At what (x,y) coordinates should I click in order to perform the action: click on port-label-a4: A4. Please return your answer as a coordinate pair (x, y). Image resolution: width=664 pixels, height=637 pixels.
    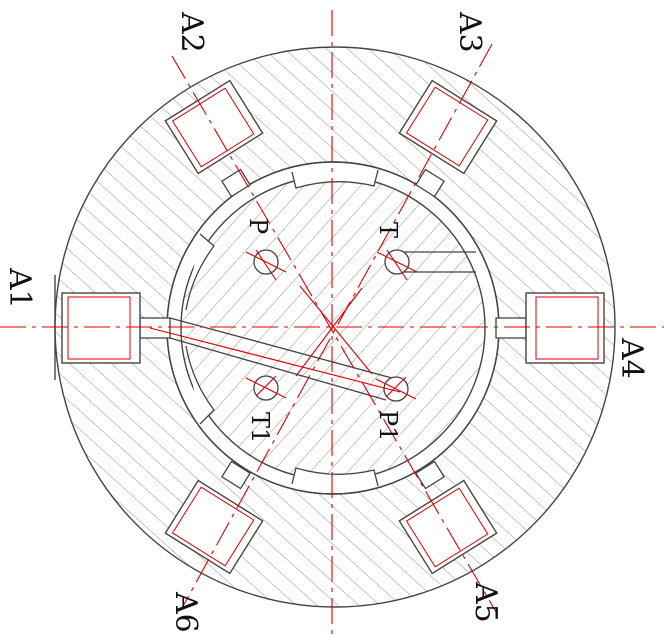
    Looking at the image, I should click on (631, 358).